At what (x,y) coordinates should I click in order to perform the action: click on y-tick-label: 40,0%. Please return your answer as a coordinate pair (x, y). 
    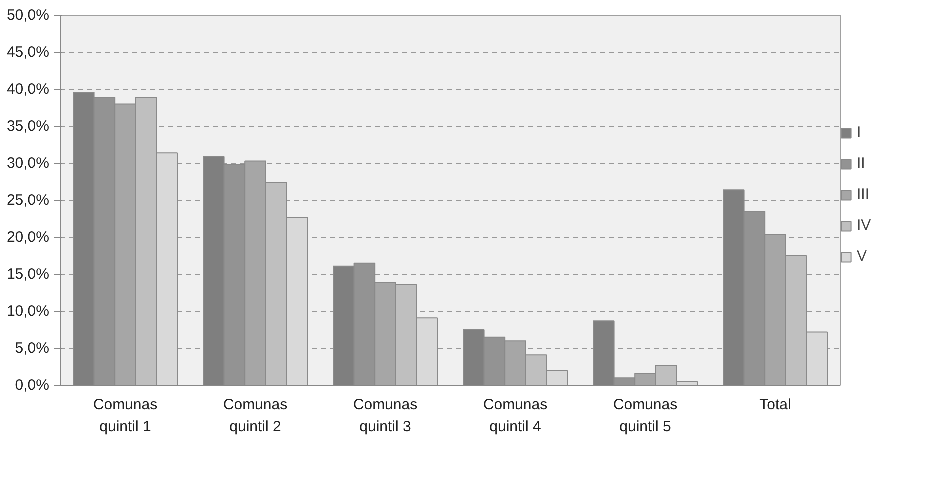
    Looking at the image, I should click on (28, 89).